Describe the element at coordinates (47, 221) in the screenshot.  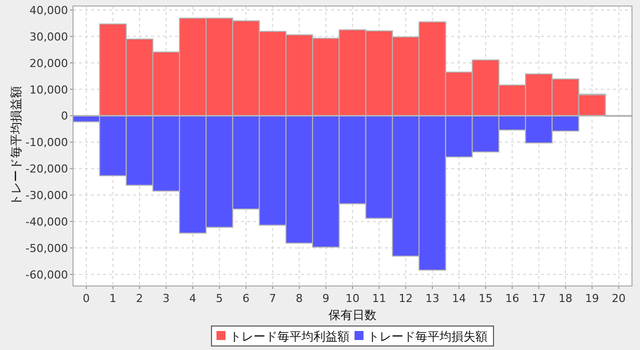
I see `y-tick-label: -40,000` at that location.